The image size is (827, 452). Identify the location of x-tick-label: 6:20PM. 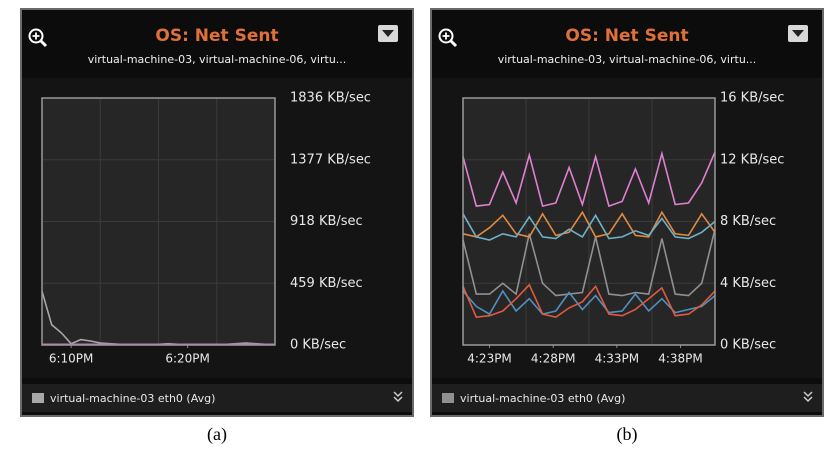
(187, 359).